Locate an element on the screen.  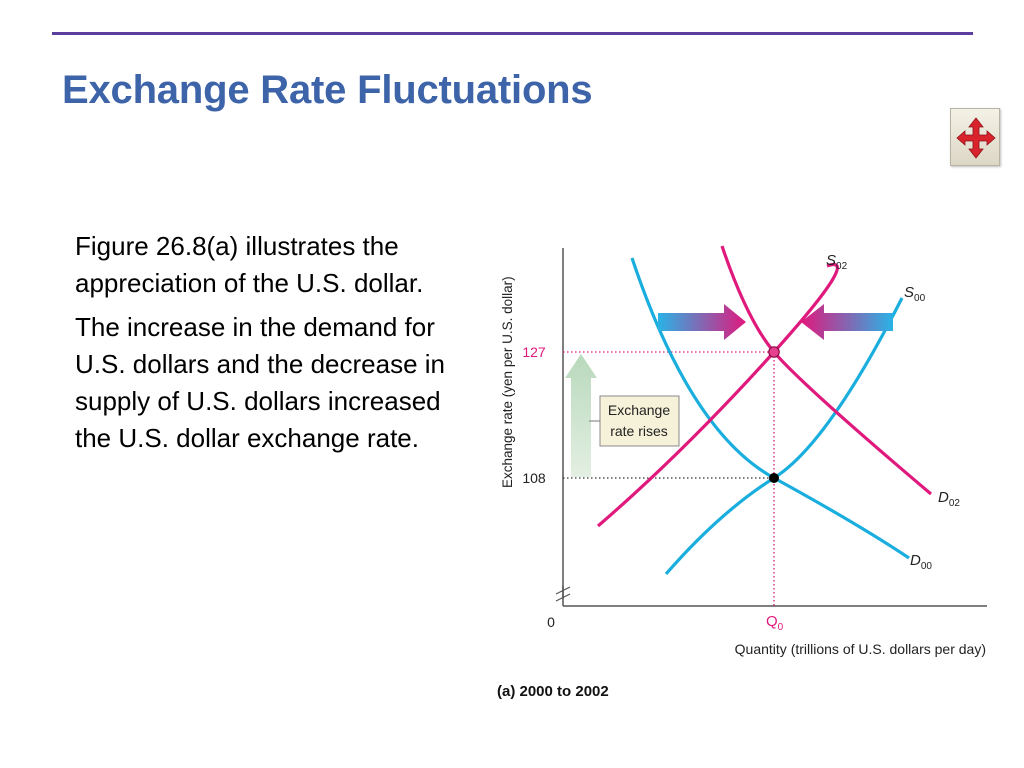
axis-break is located at coordinates (563, 594).